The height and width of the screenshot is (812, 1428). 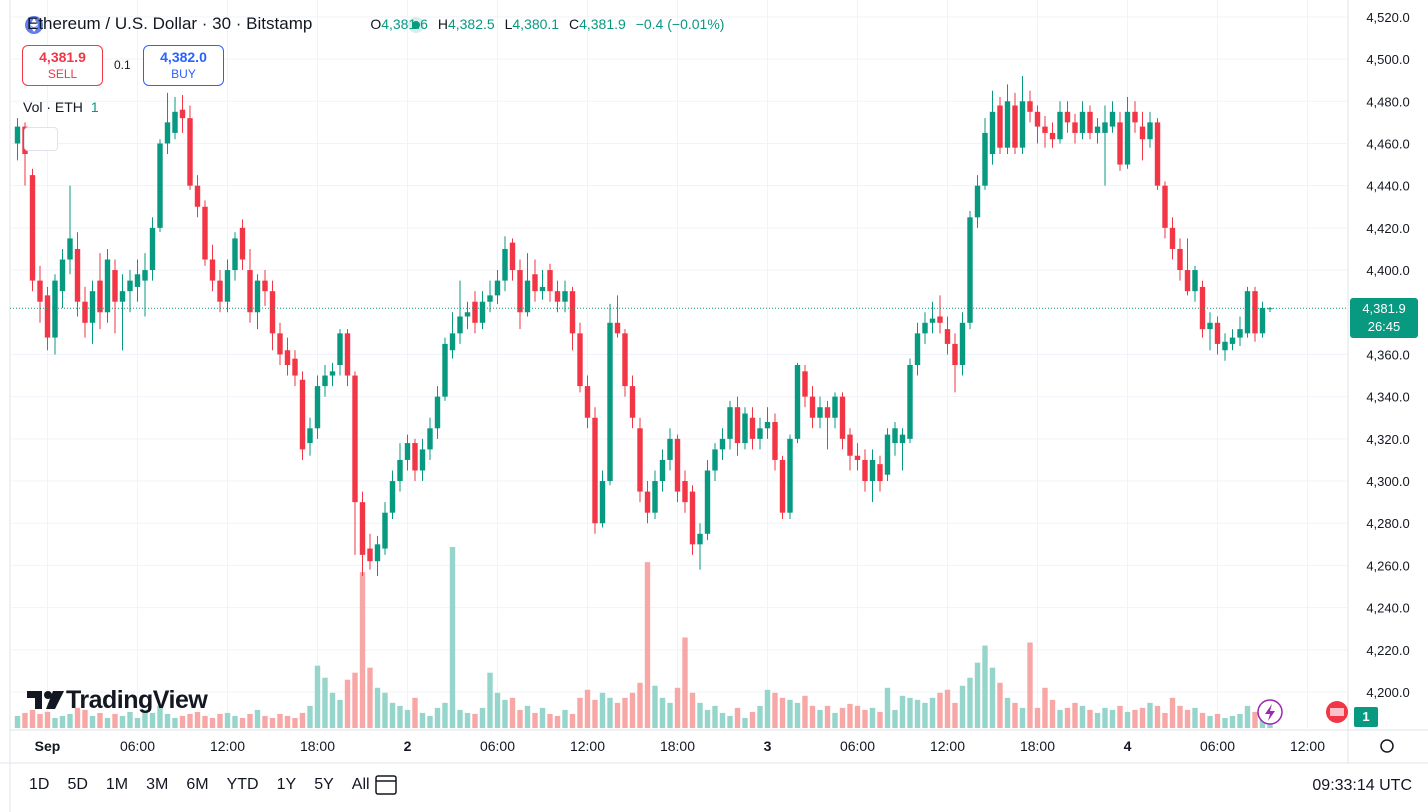 I want to click on close-label: C, so click(x=574, y=24).